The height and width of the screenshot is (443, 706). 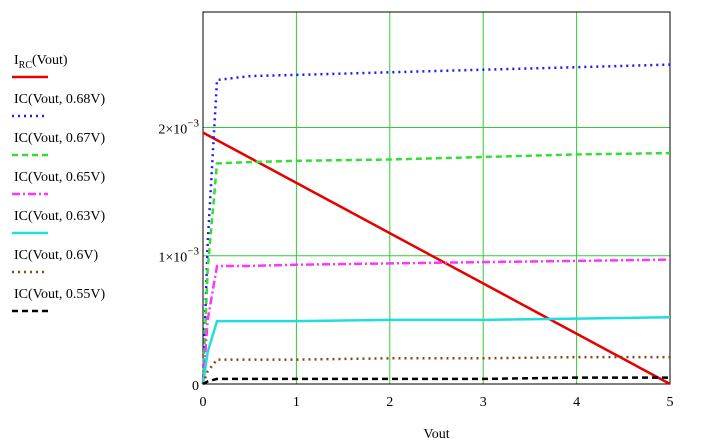 What do you see at coordinates (203, 402) in the screenshot?
I see `x-tick-label: 0` at bounding box center [203, 402].